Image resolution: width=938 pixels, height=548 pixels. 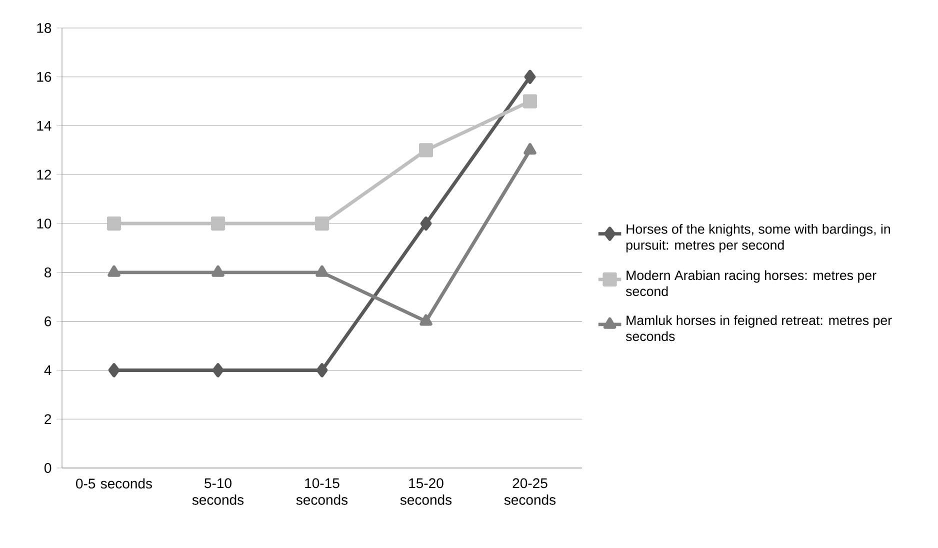 What do you see at coordinates (759, 328) in the screenshot?
I see `legend-label: Mamluk horses in feigned retreat: metres per seconds` at bounding box center [759, 328].